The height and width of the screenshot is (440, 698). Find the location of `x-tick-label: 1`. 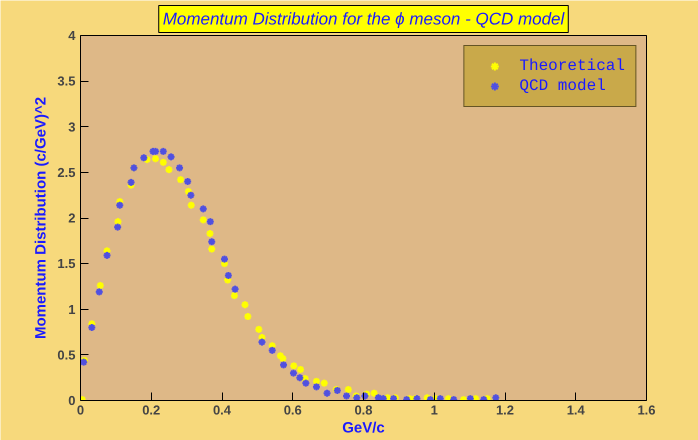

x-tick-label: 1 is located at coordinates (434, 410).